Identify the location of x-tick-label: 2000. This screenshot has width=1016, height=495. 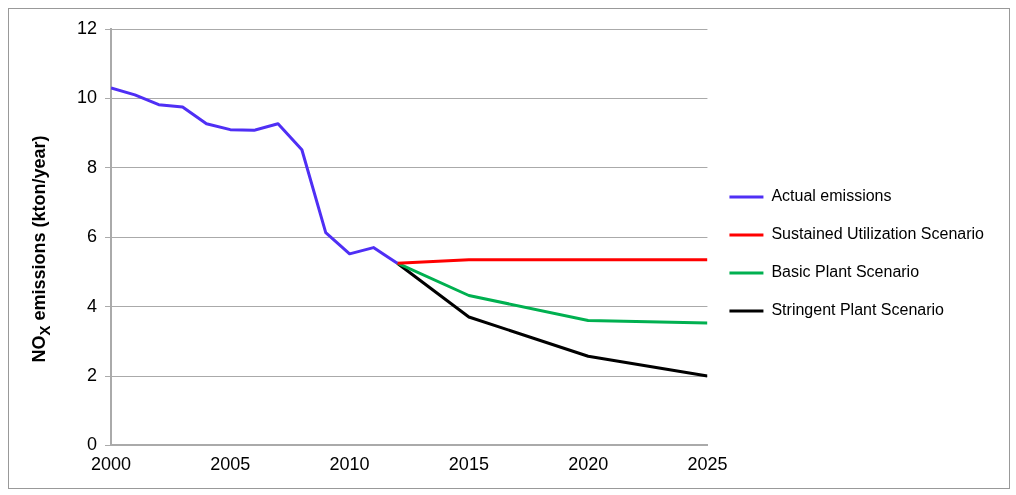
(111, 464).